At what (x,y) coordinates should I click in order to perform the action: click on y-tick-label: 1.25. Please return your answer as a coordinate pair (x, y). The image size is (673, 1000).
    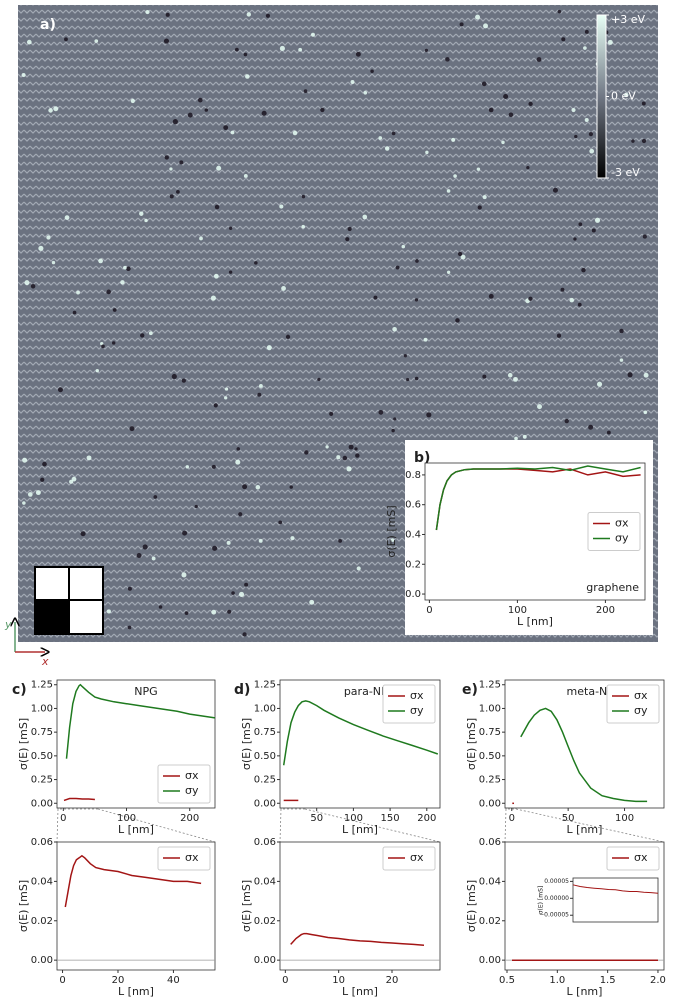
    Looking at the image, I should click on (42, 685).